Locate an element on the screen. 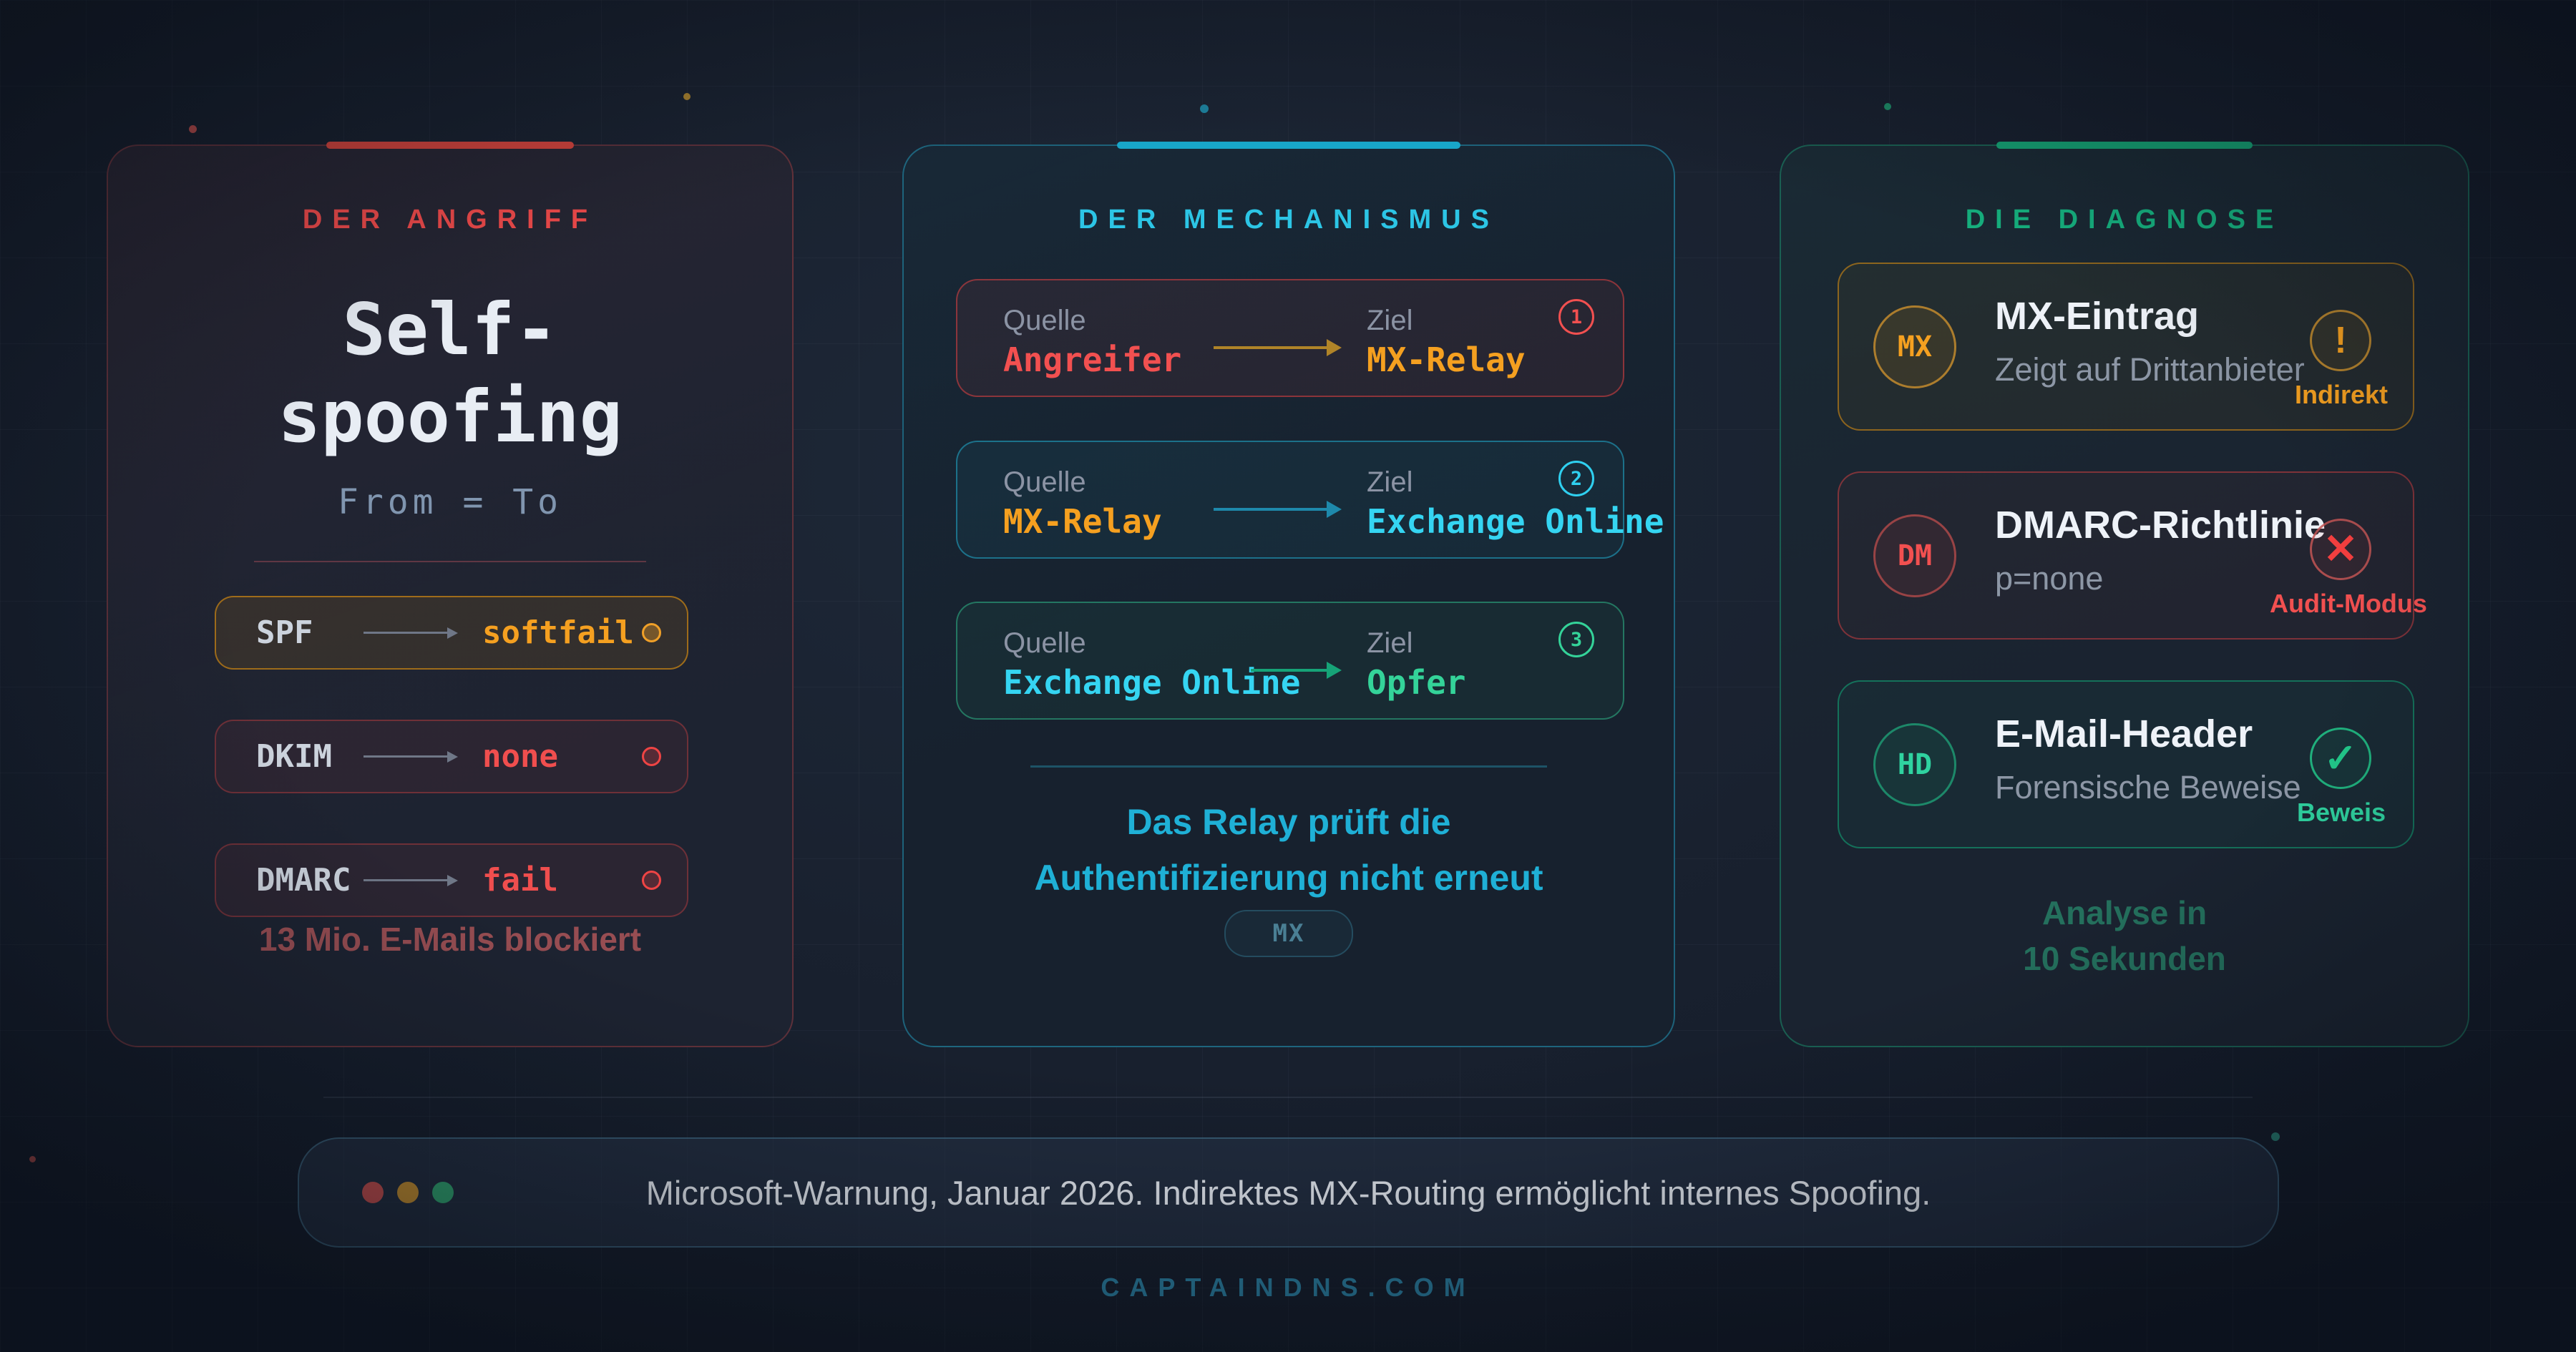  attack-title-line2: spoofing is located at coordinates (450, 417).